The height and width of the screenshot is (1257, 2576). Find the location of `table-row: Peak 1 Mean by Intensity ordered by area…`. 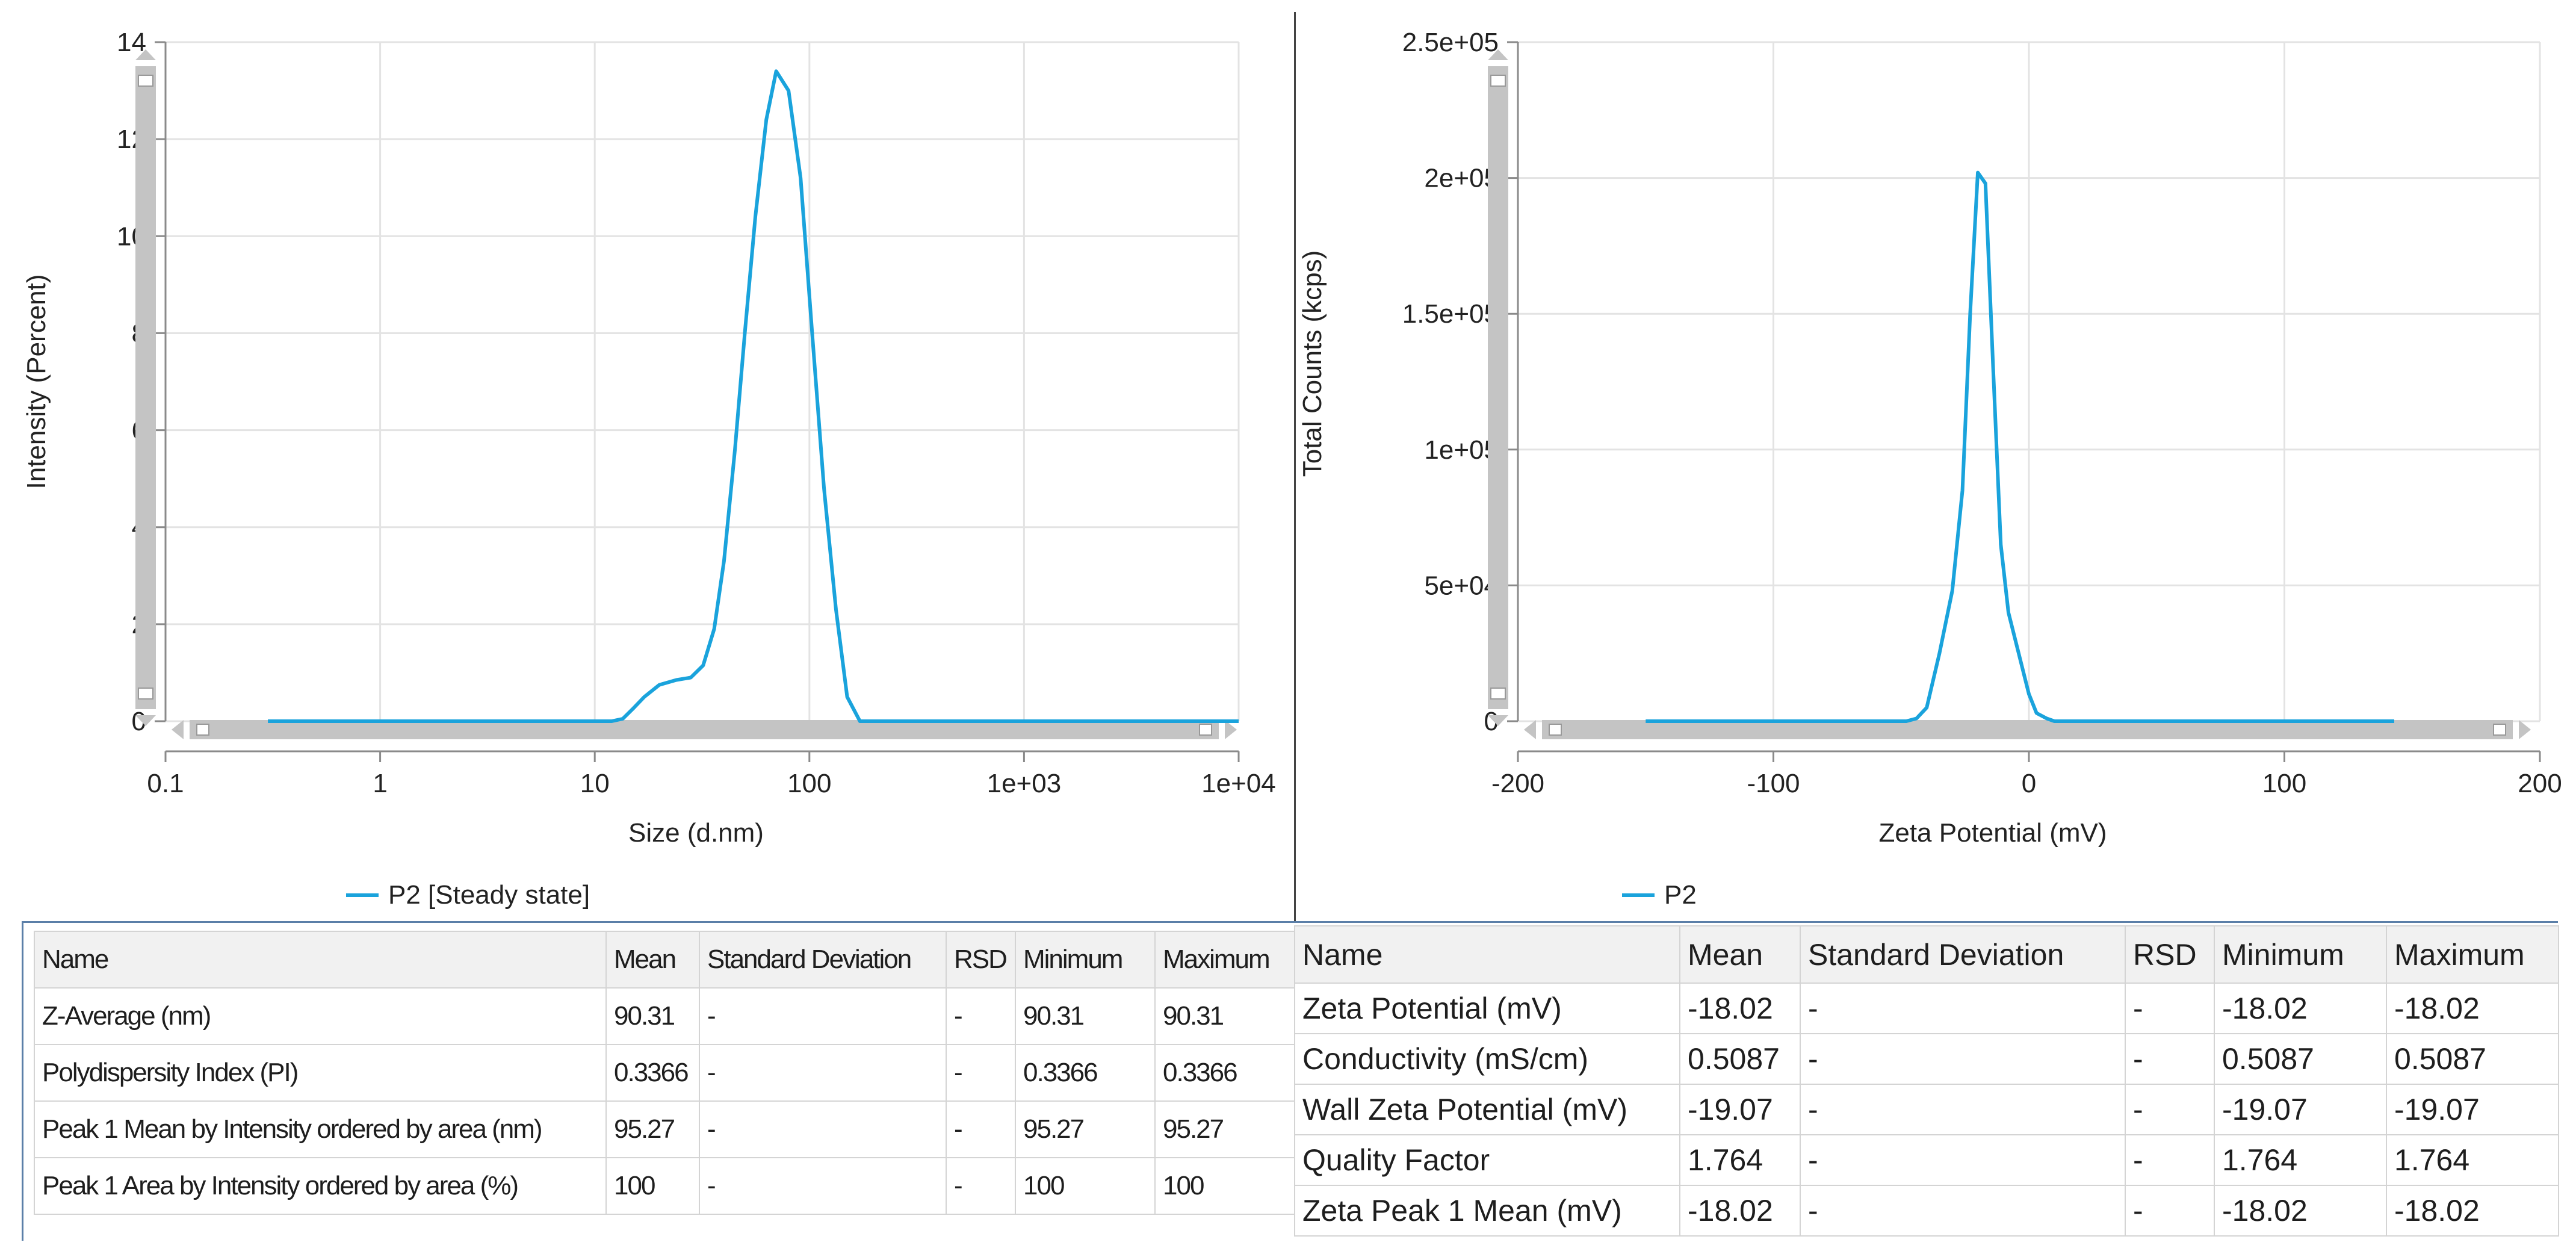

table-row: Peak 1 Mean by Intensity ordered by area… is located at coordinates (664, 1129).